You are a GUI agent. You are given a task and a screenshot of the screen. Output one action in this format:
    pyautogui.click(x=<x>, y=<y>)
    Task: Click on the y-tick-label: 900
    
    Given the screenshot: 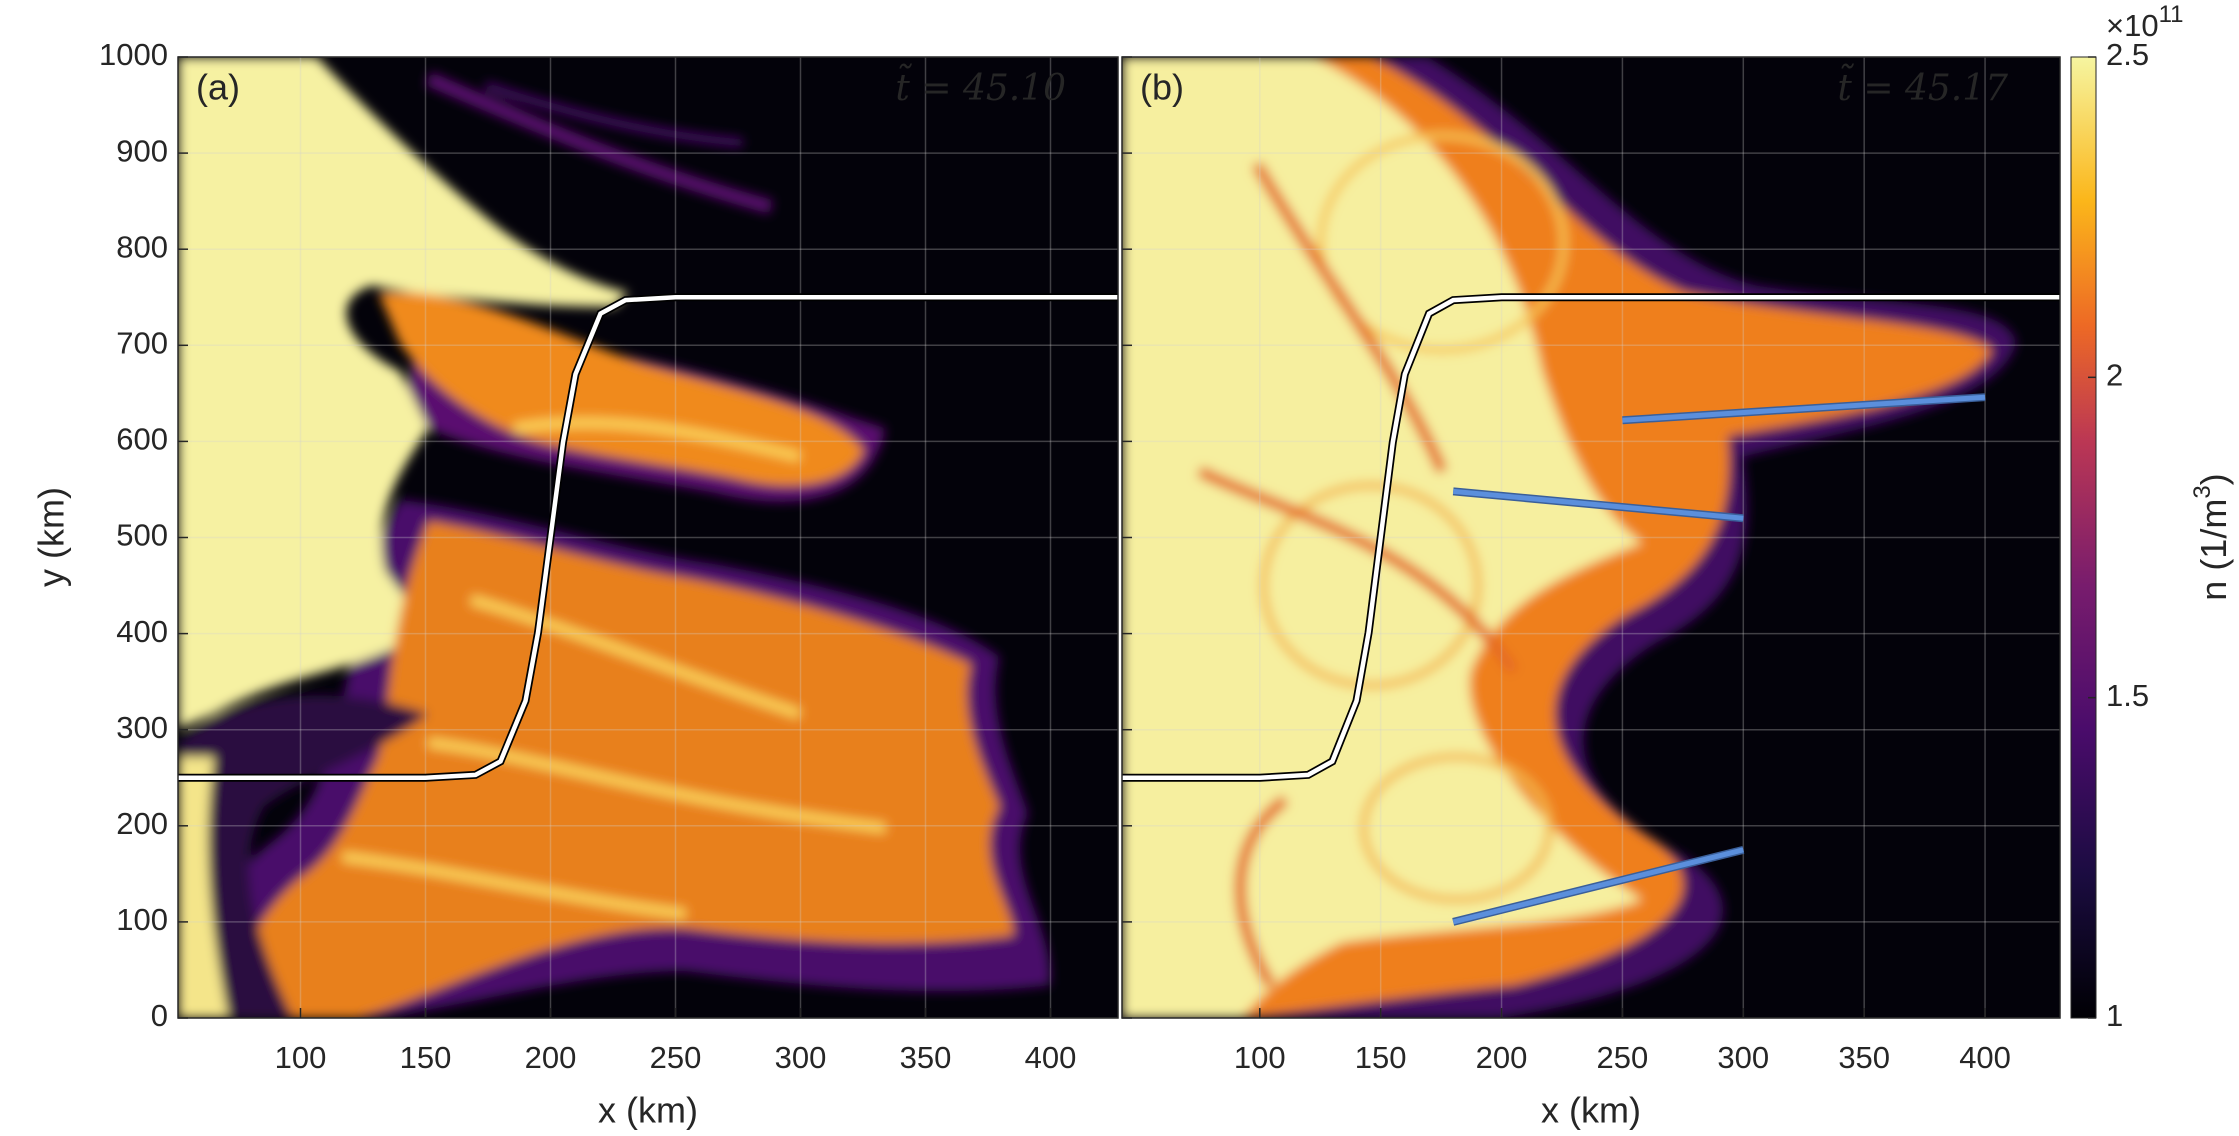 What is the action you would take?
    pyautogui.click(x=142, y=150)
    